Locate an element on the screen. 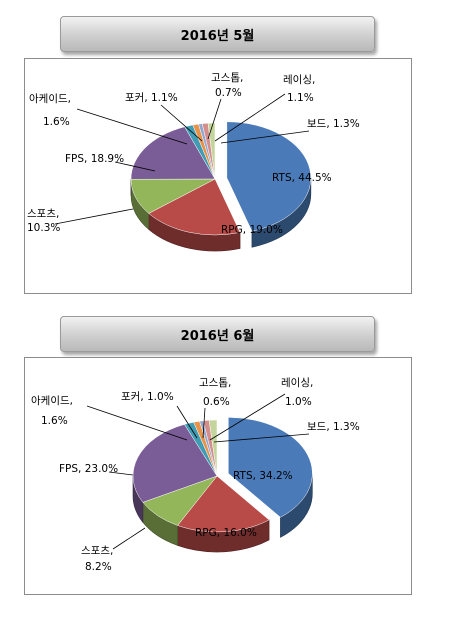  data-label-스포츠: 8.2% is located at coordinates (98, 567).